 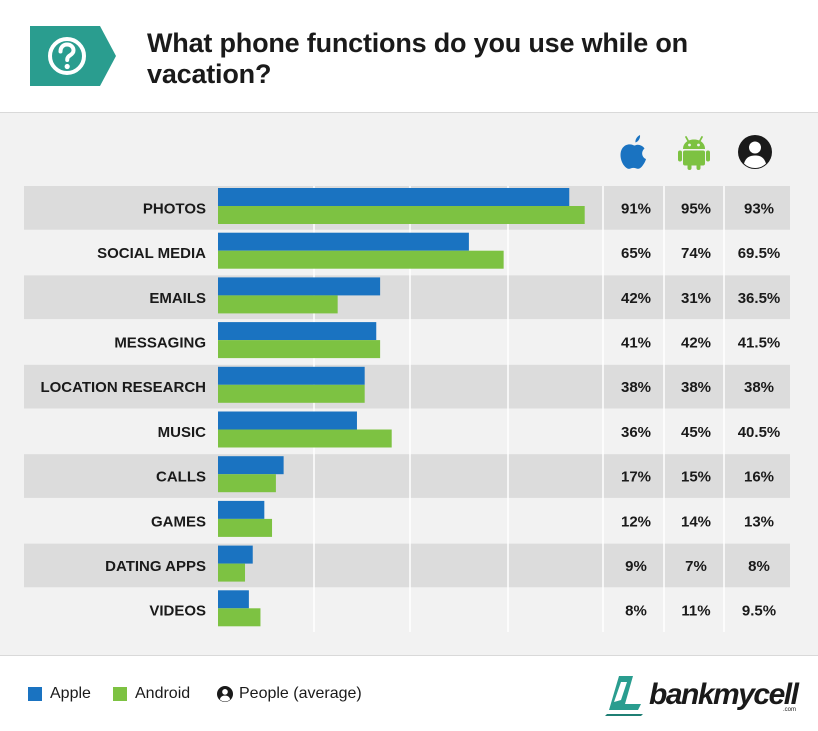 I want to click on category-label: MUSIC, so click(x=182, y=432).